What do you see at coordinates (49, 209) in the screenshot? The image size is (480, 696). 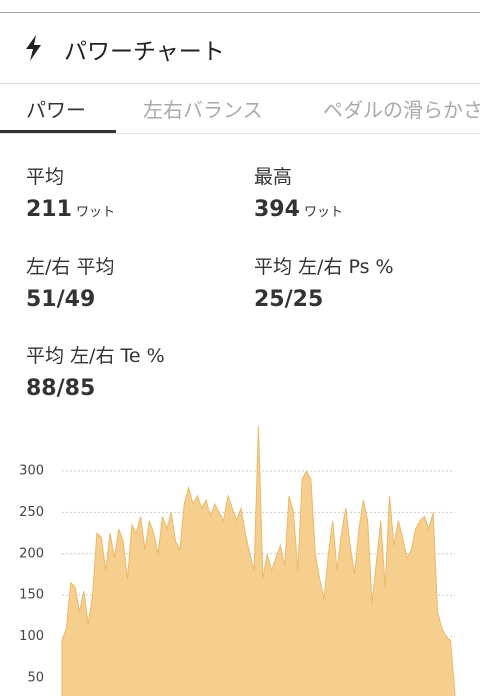 I see `value: 211` at bounding box center [49, 209].